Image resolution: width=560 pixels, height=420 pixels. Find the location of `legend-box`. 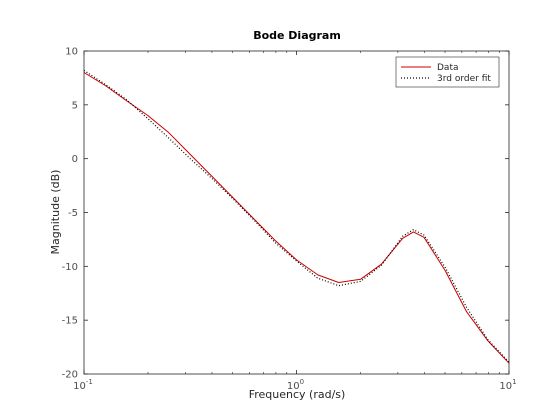

legend-box is located at coordinates (447, 72).